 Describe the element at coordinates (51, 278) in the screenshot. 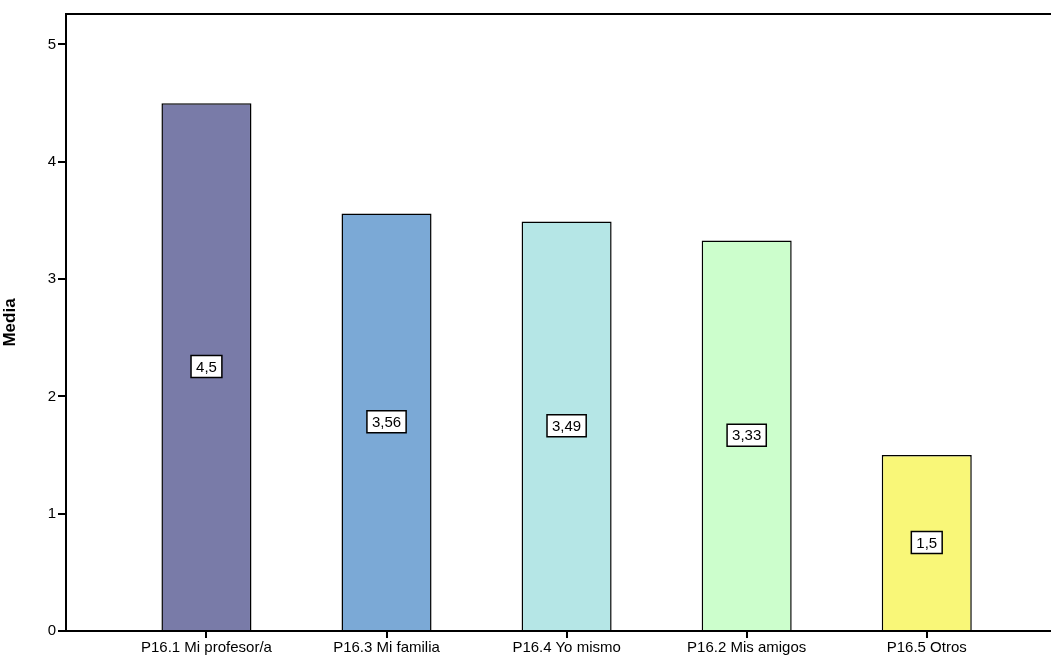

I see `y-tick-label: 3` at that location.